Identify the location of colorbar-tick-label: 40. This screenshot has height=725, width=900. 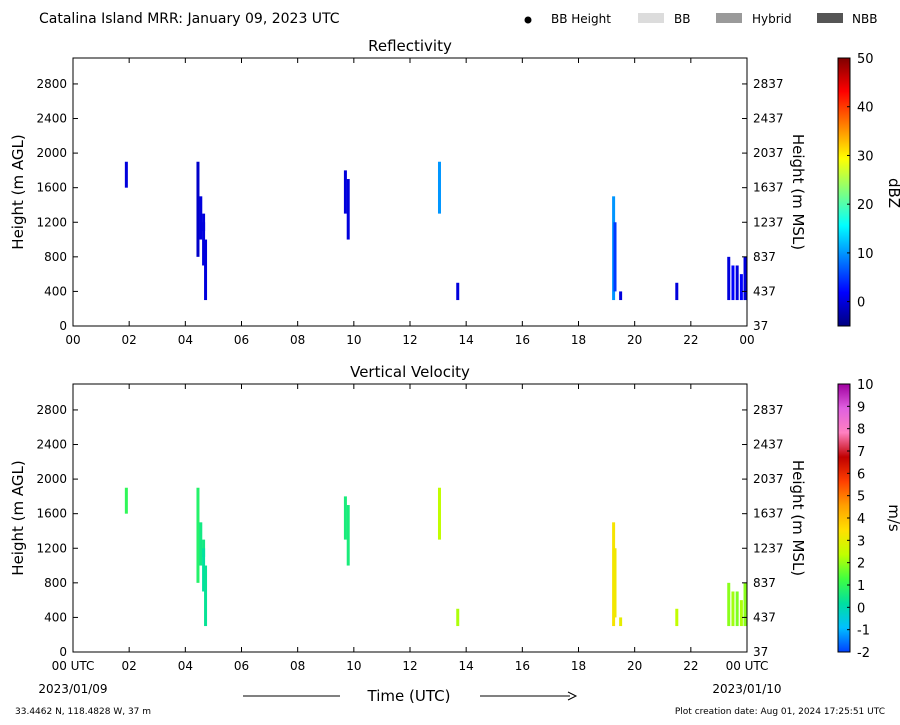
(865, 108).